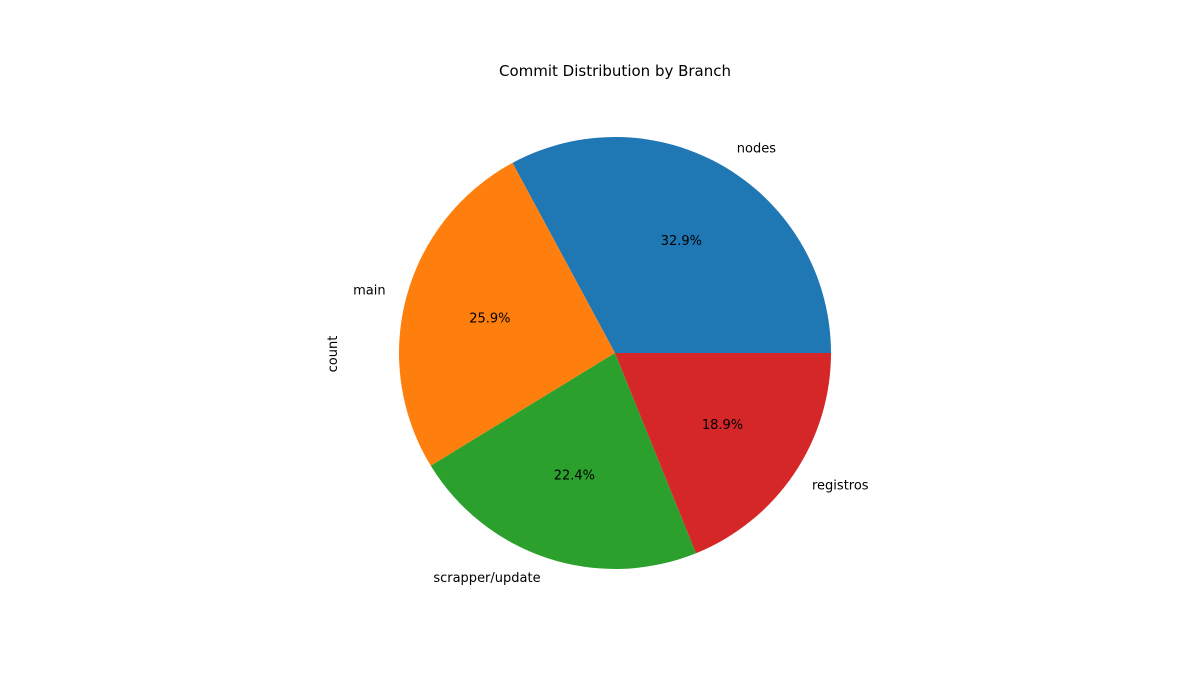  I want to click on pie-category-label-nodes: nodes, so click(756, 149).